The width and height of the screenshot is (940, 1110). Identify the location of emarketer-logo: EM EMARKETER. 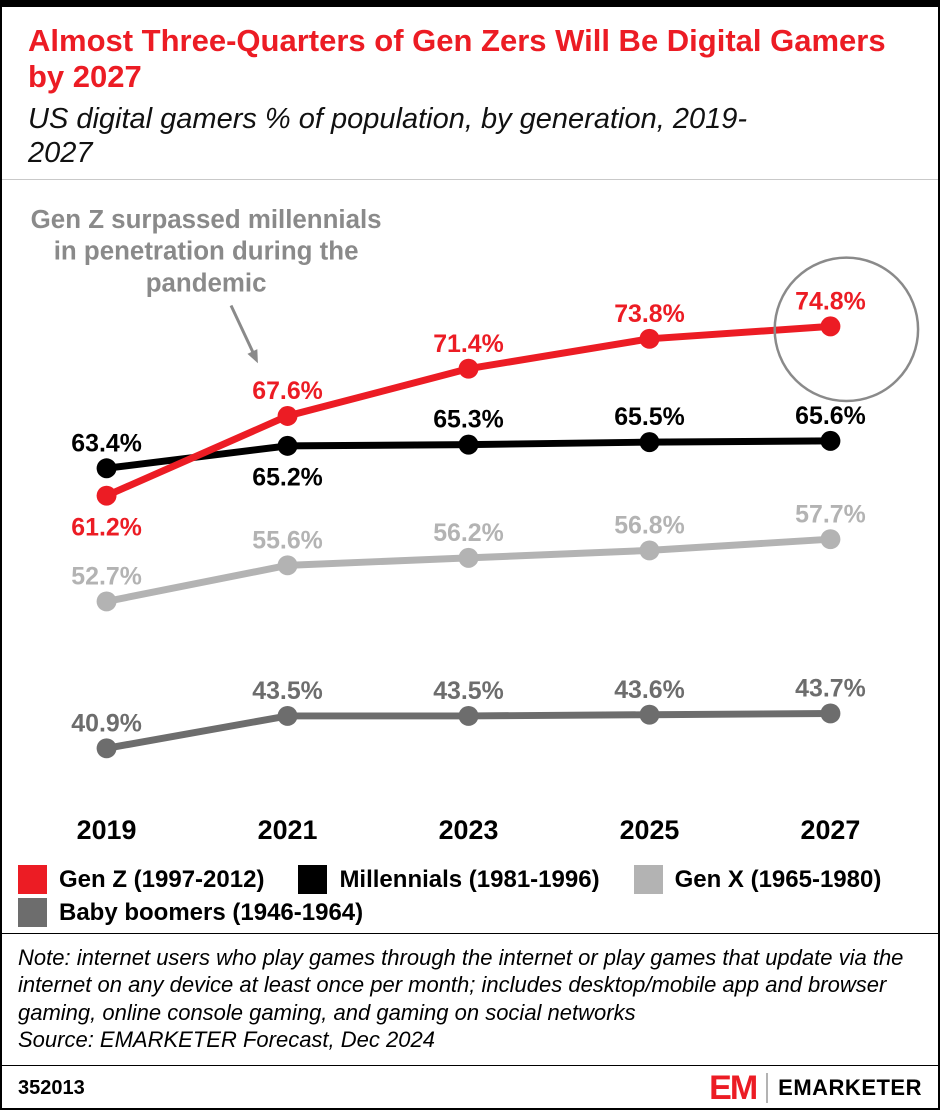
(815, 1088).